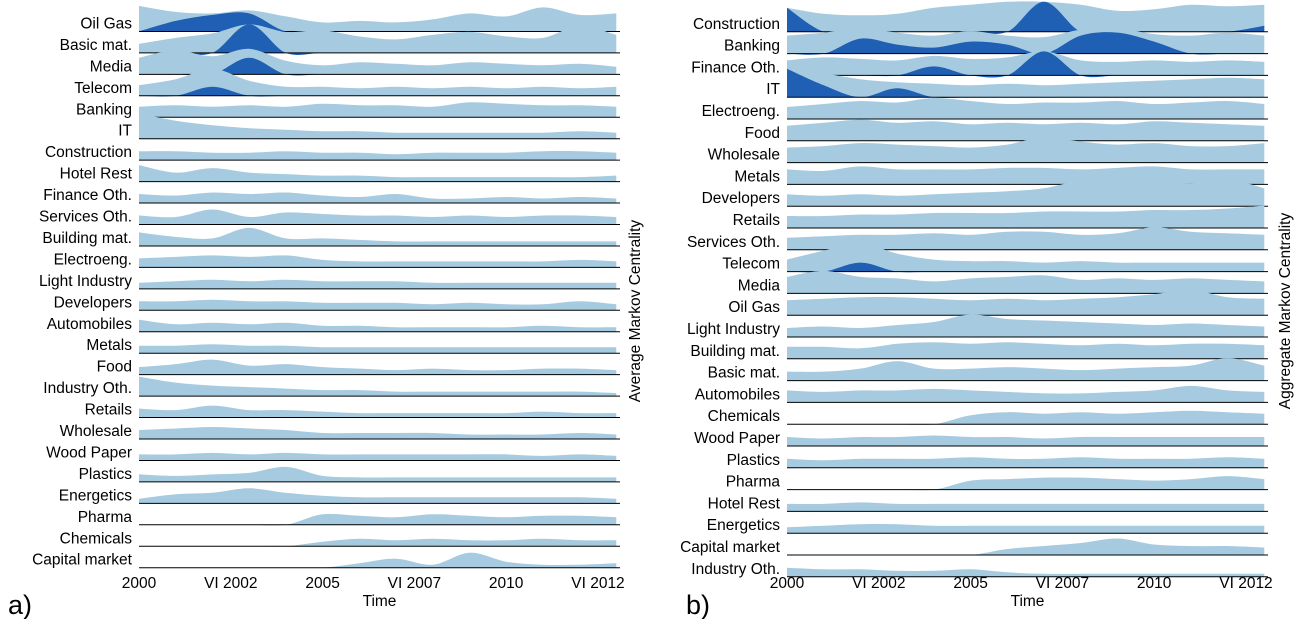 This screenshot has width=1309, height=619. I want to click on series-label: Light Industry, so click(85, 281).